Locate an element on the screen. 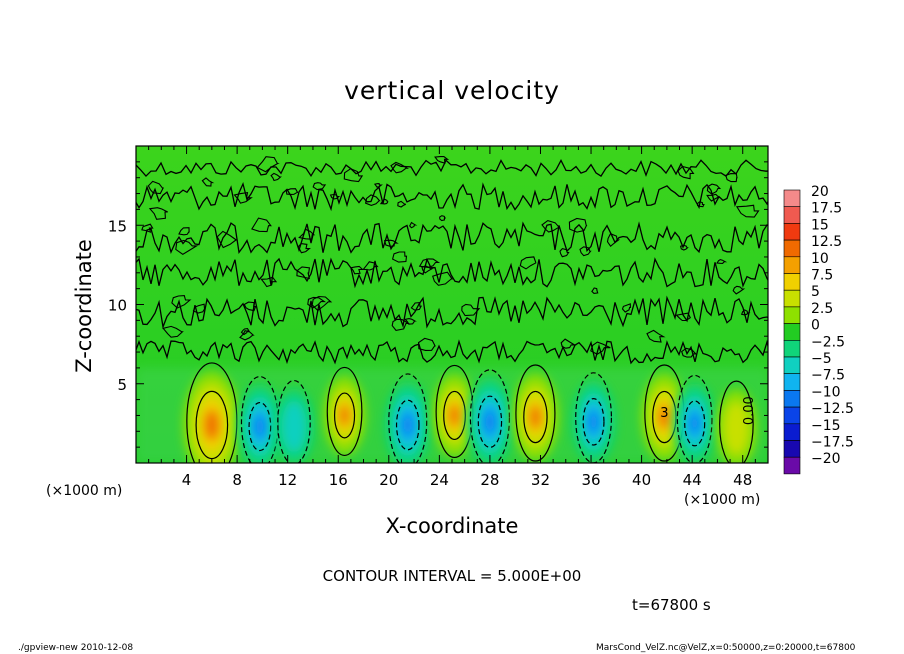 Image resolution: width=904 pixels, height=654 pixels. colorbar-label: −5 is located at coordinates (821, 359).